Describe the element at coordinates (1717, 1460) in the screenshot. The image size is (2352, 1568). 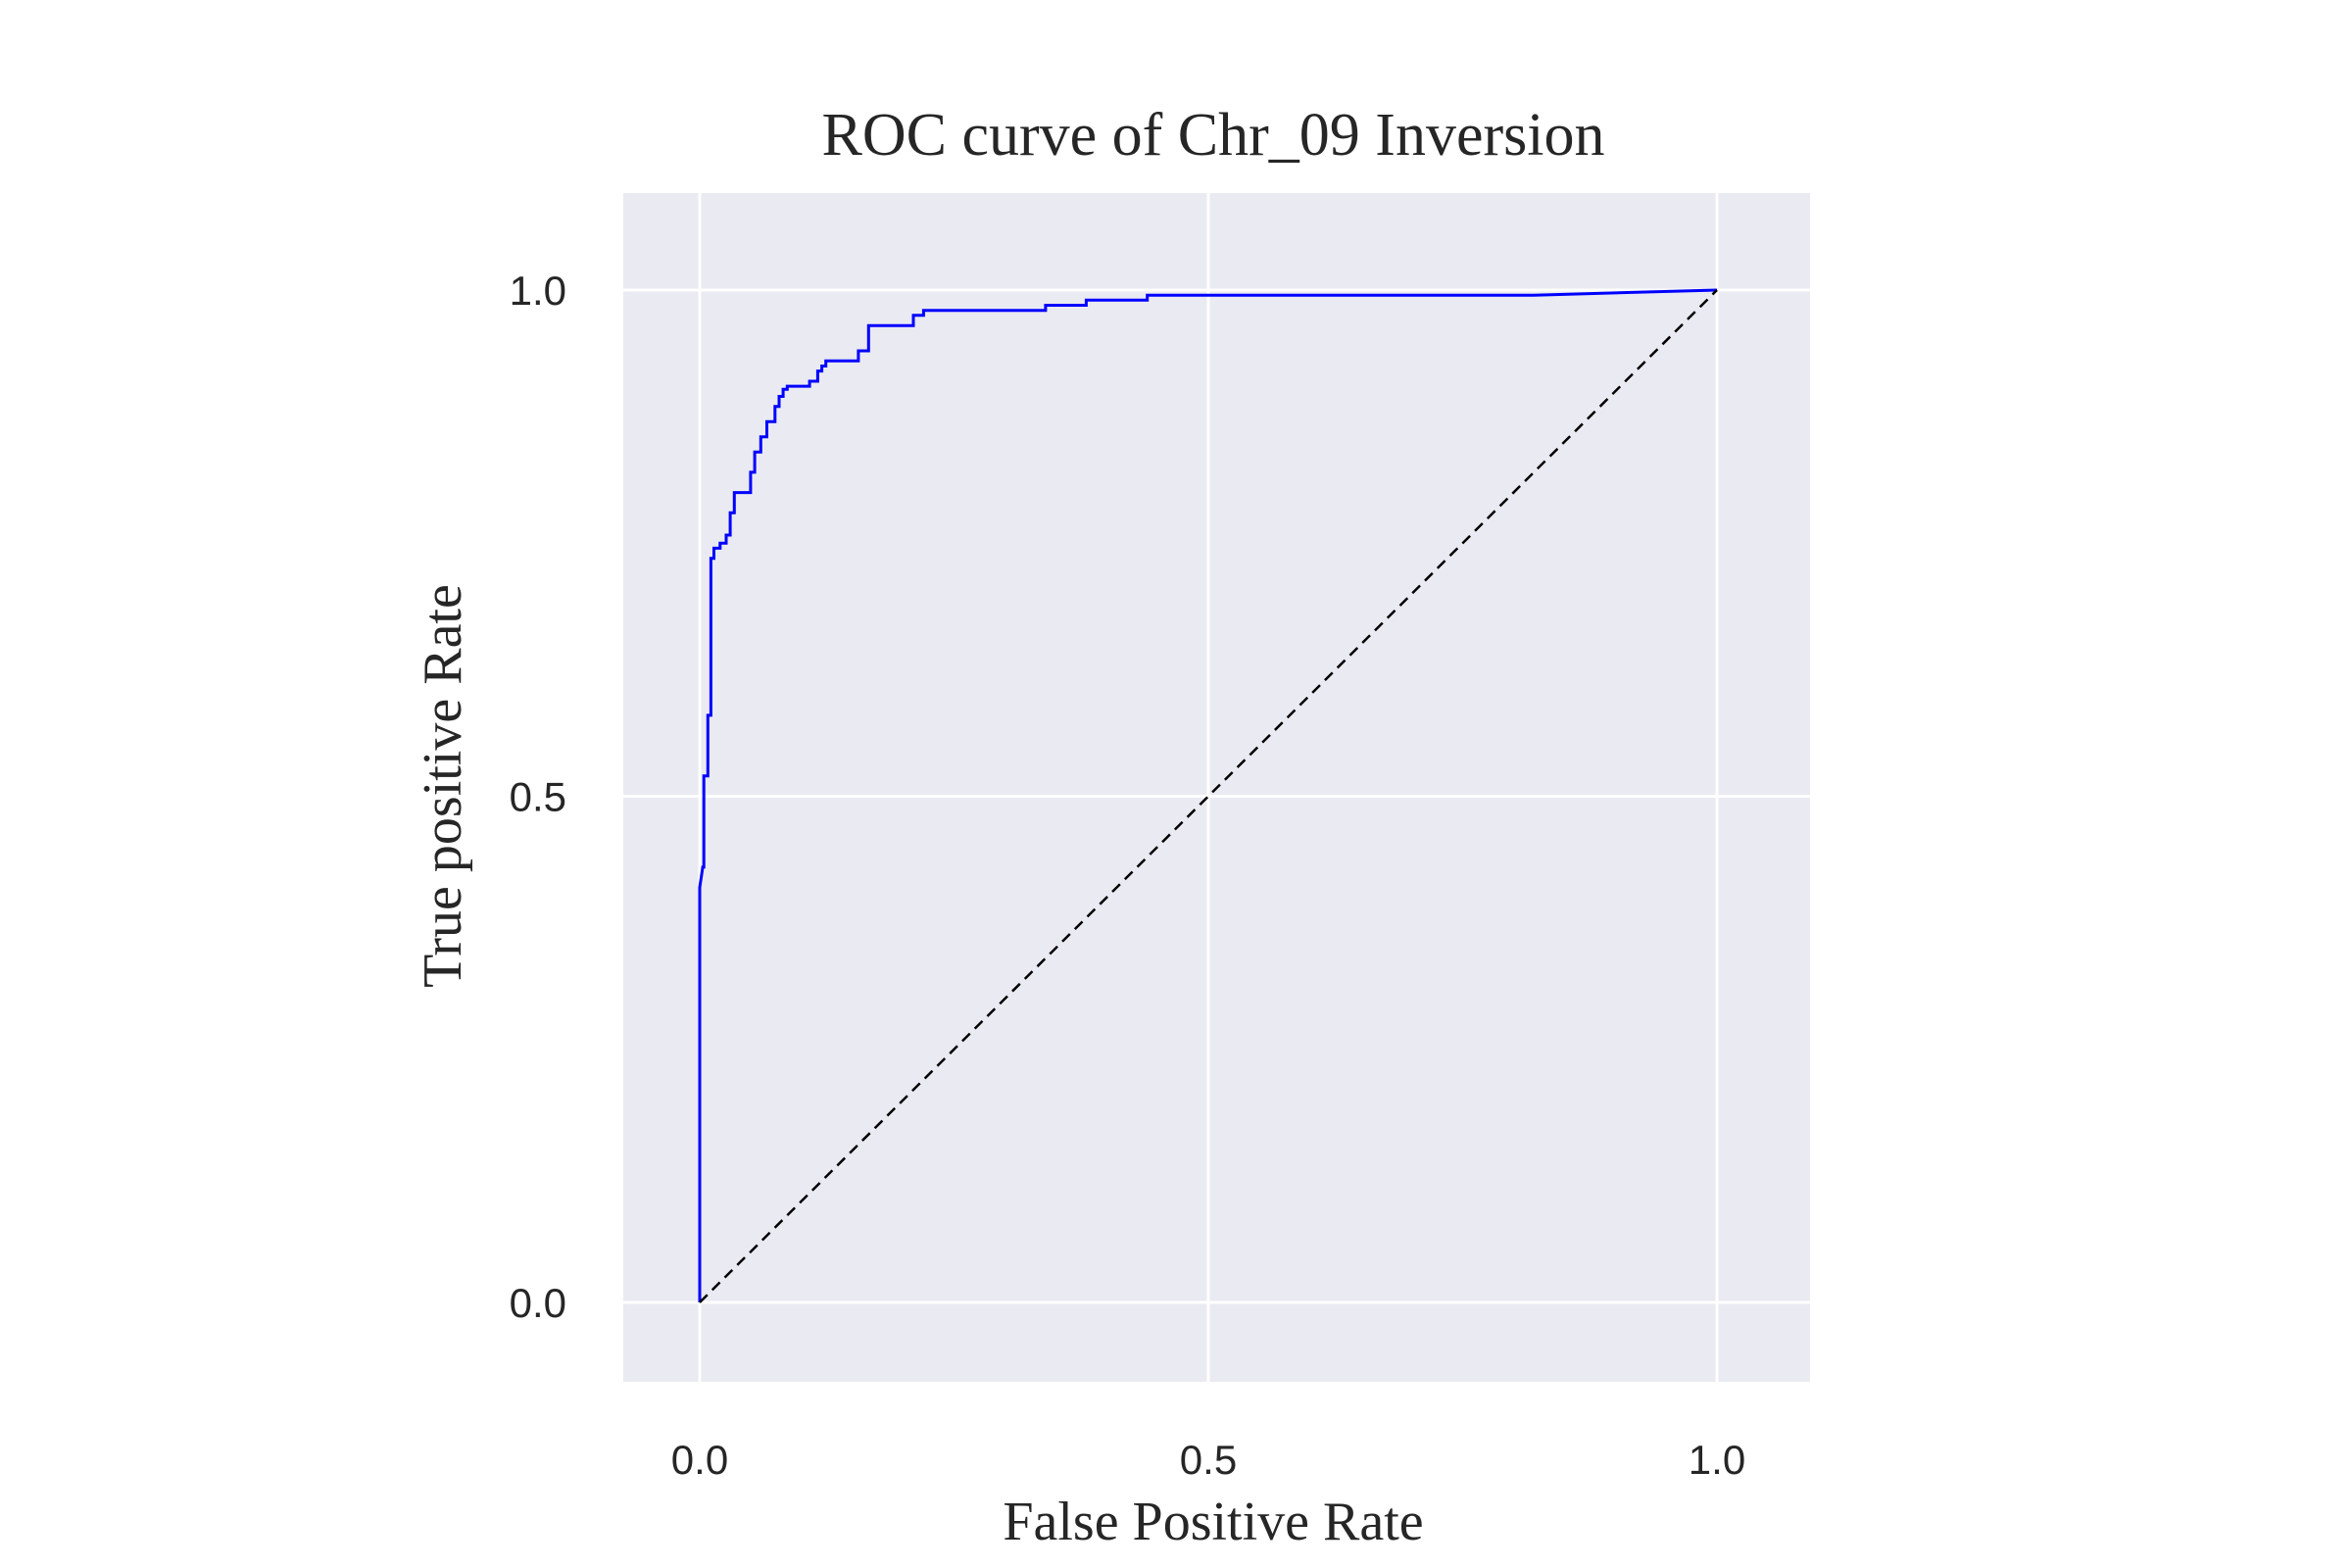
I see `x-tick-label: 1.0` at that location.